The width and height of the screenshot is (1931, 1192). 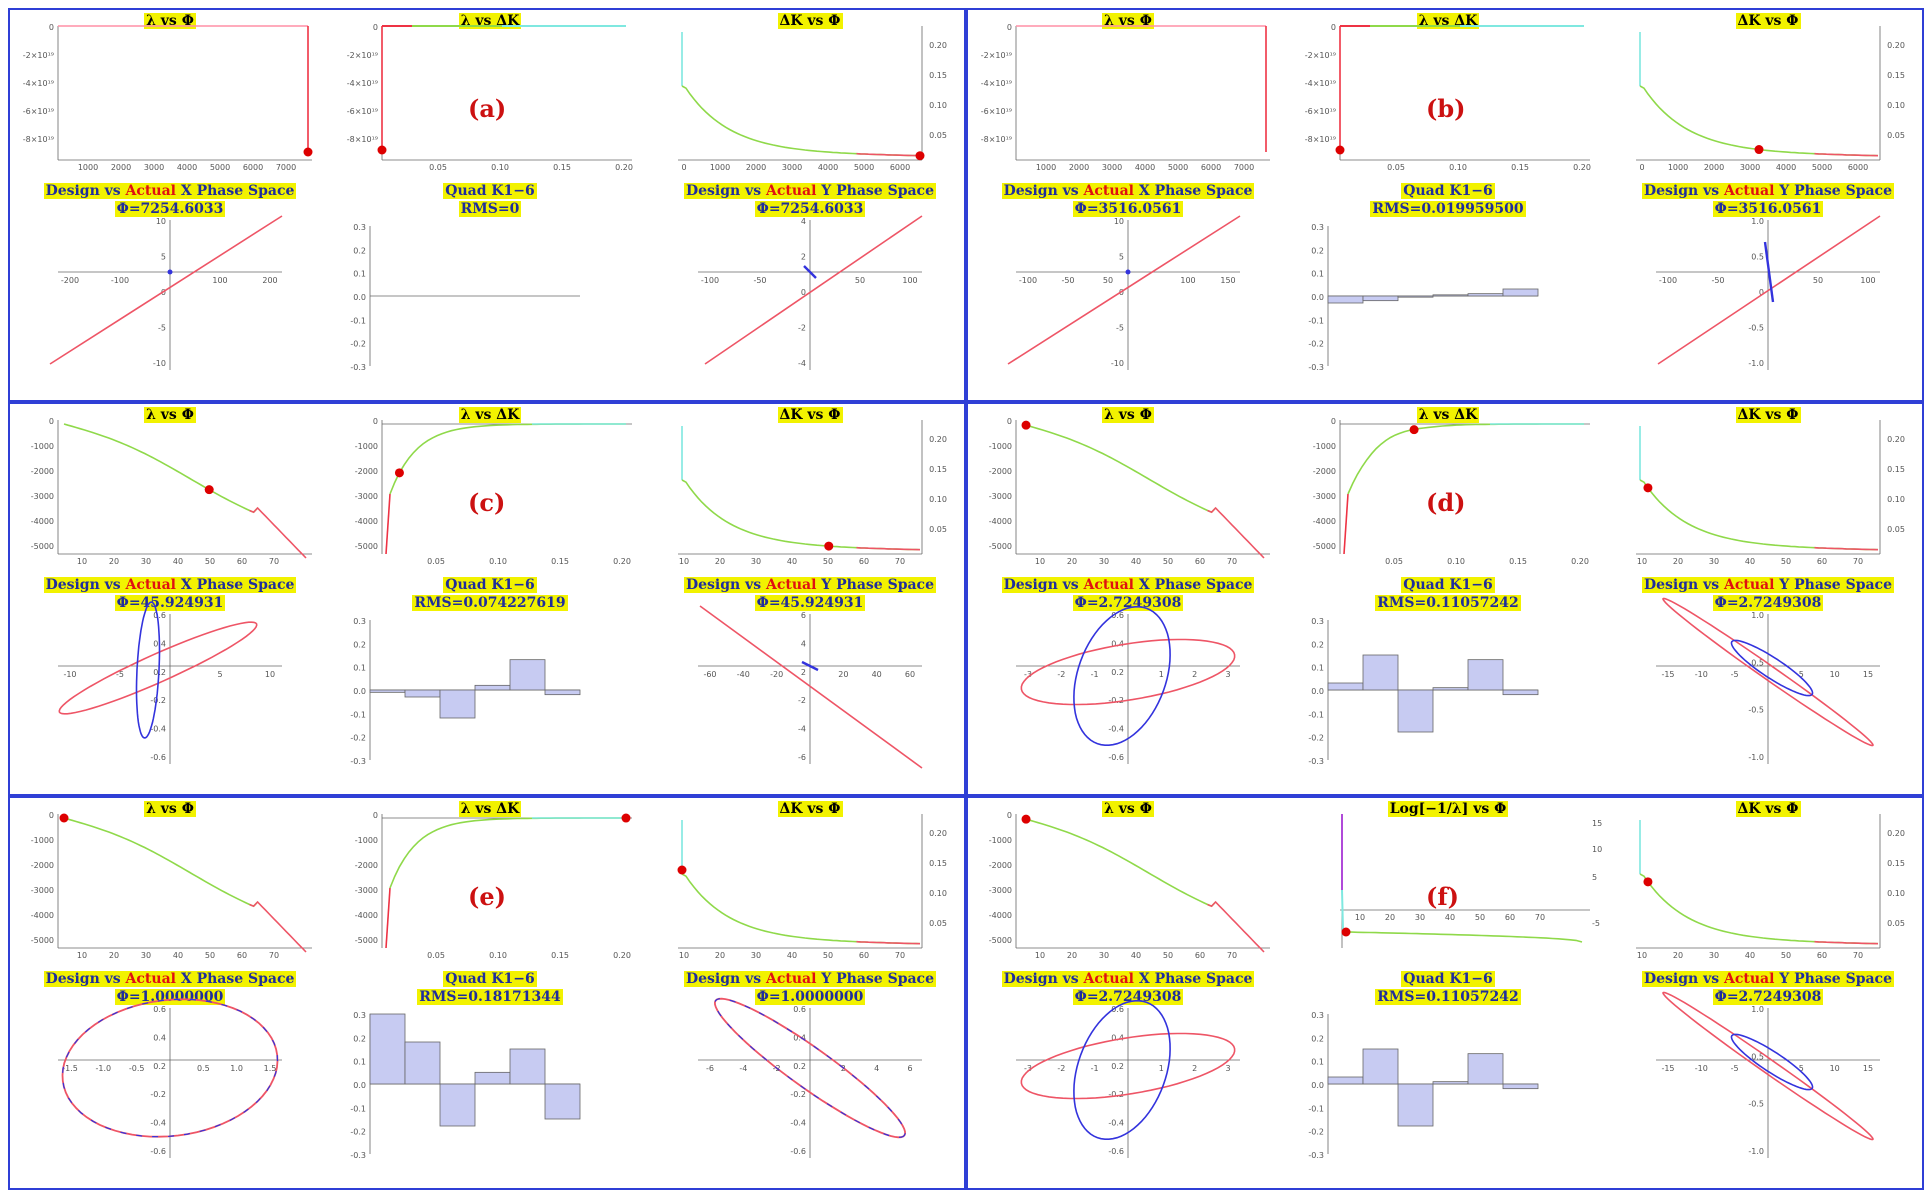 I want to click on y-phase-a-title-part: Actual, so click(x=791, y=191).